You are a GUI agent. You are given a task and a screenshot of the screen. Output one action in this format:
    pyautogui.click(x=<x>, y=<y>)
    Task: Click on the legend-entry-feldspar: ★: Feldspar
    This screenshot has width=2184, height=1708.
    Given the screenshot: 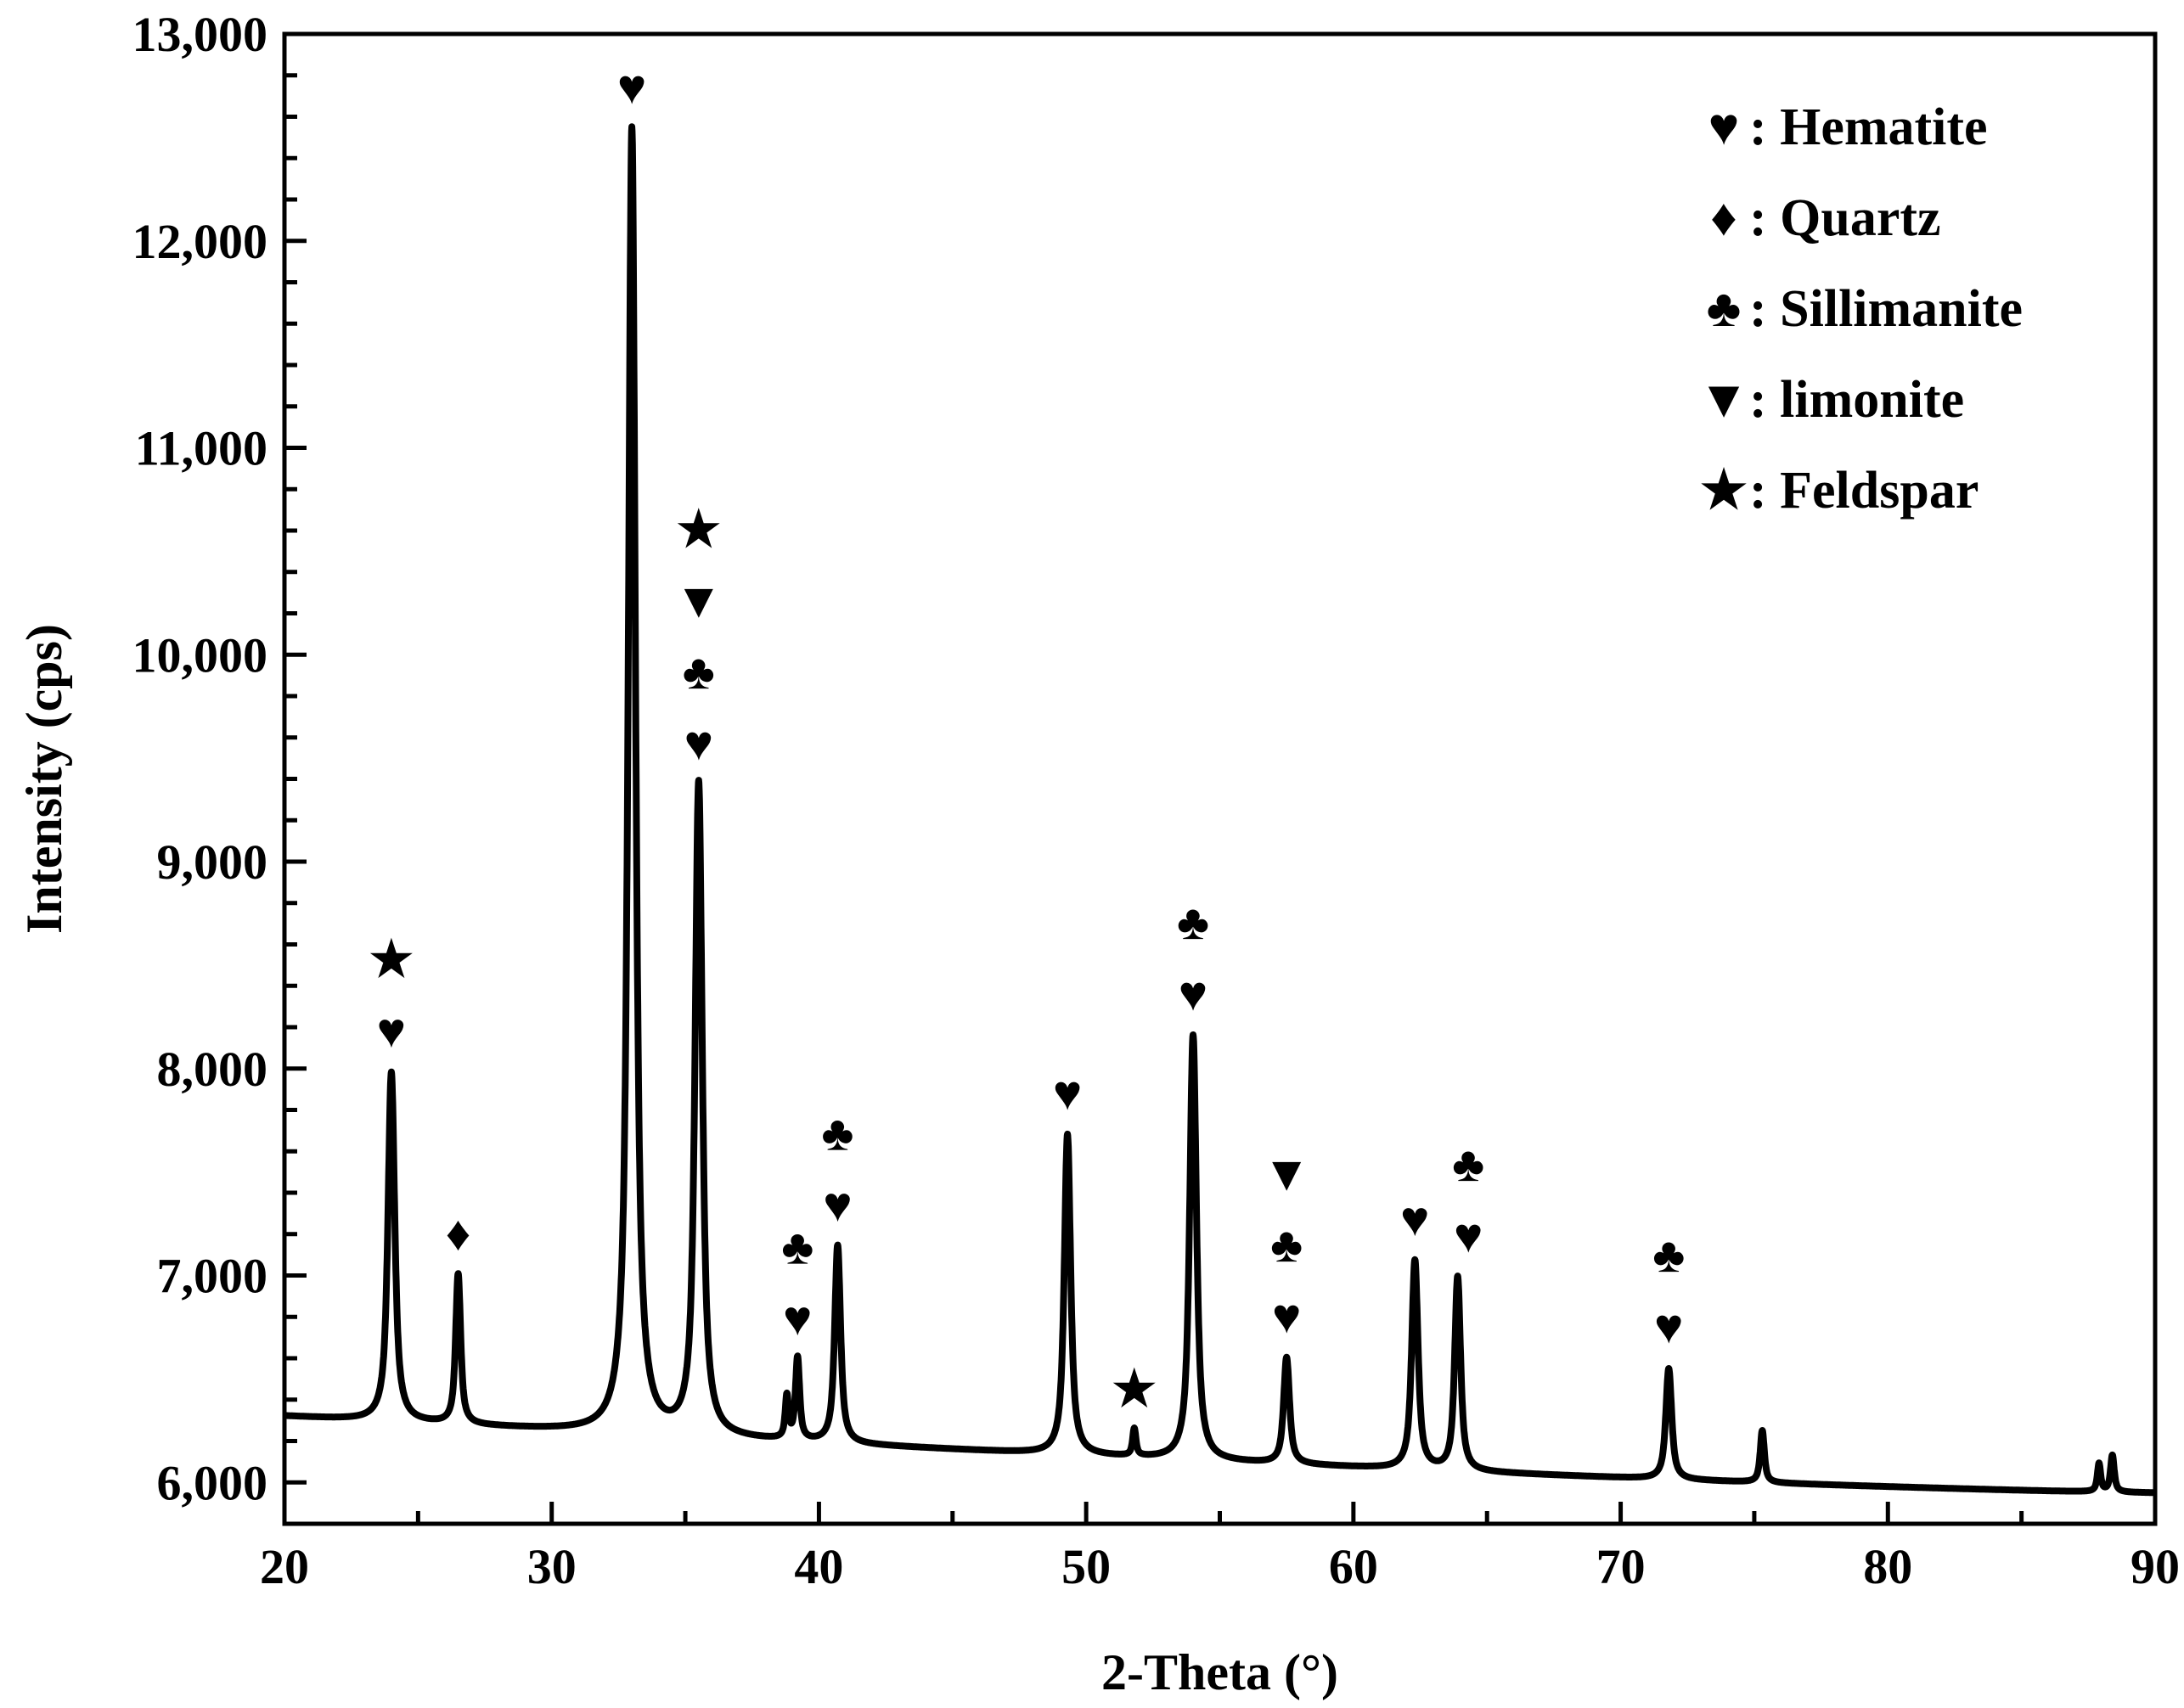 What is the action you would take?
    pyautogui.click(x=1839, y=491)
    